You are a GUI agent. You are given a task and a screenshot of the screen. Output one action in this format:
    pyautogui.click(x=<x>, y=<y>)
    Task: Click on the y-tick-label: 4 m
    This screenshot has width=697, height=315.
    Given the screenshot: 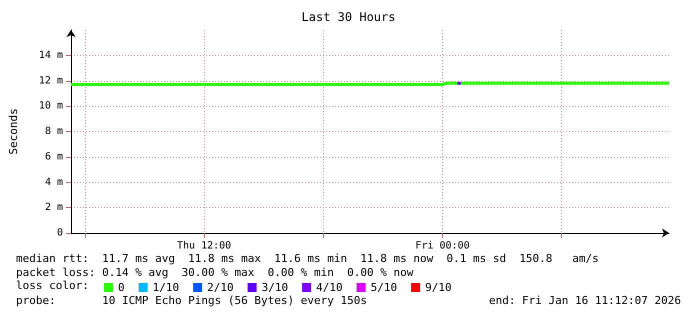 What is the action you would take?
    pyautogui.click(x=53, y=182)
    